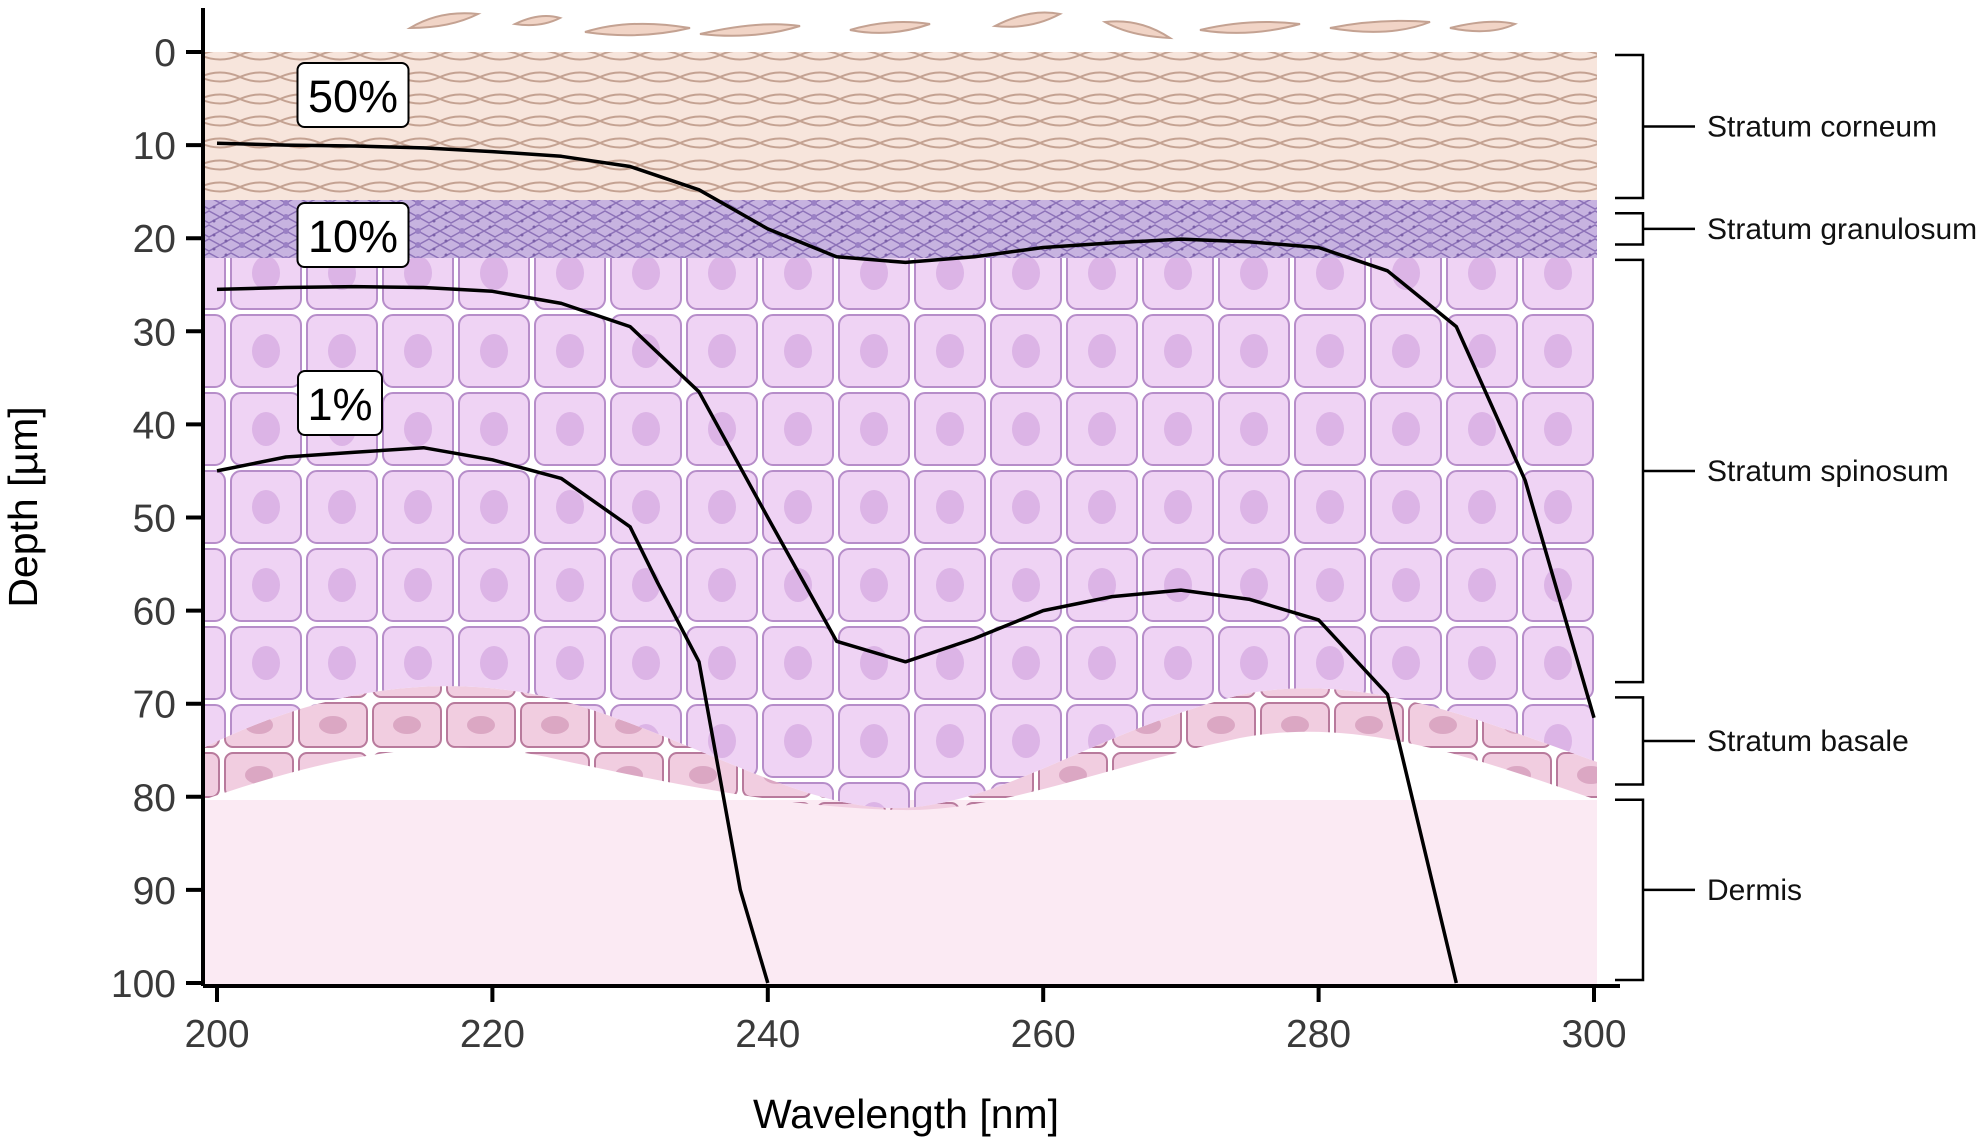  Describe the element at coordinates (154, 332) in the screenshot. I see `y-tick-label: 30` at that location.